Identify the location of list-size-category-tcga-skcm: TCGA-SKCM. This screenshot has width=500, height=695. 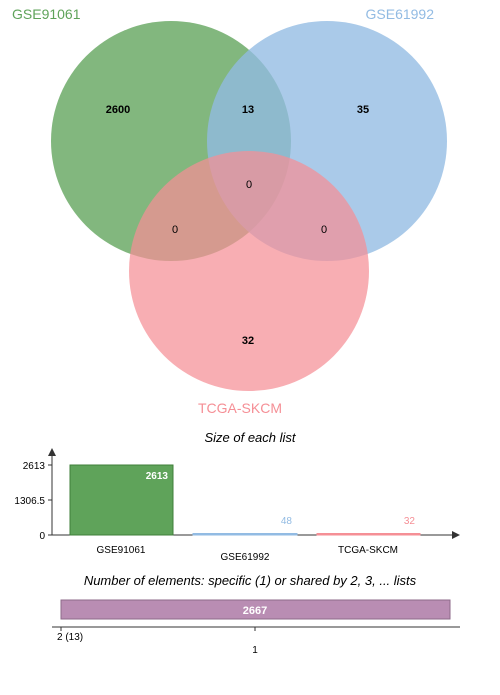
(368, 550).